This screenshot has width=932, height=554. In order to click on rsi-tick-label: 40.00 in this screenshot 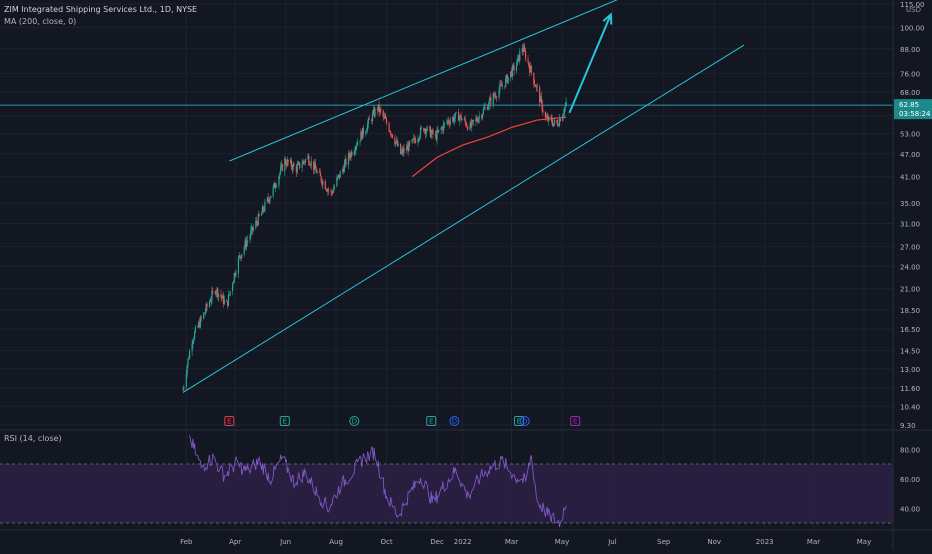, I will do `click(910, 509)`.